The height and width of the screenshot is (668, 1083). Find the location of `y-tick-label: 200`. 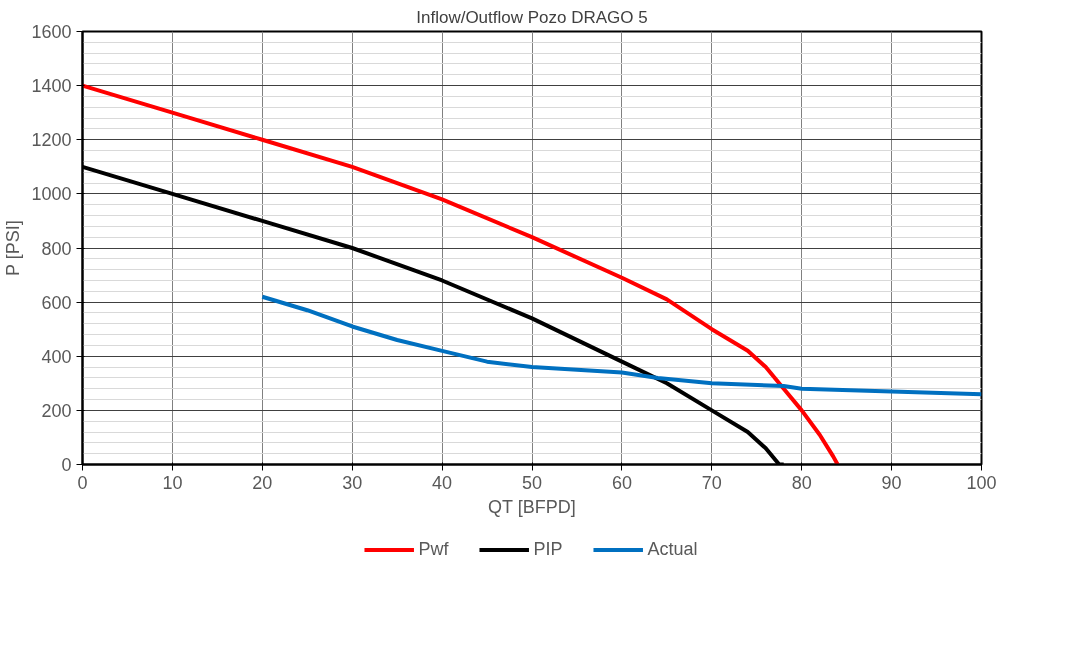

y-tick-label: 200 is located at coordinates (56, 410).